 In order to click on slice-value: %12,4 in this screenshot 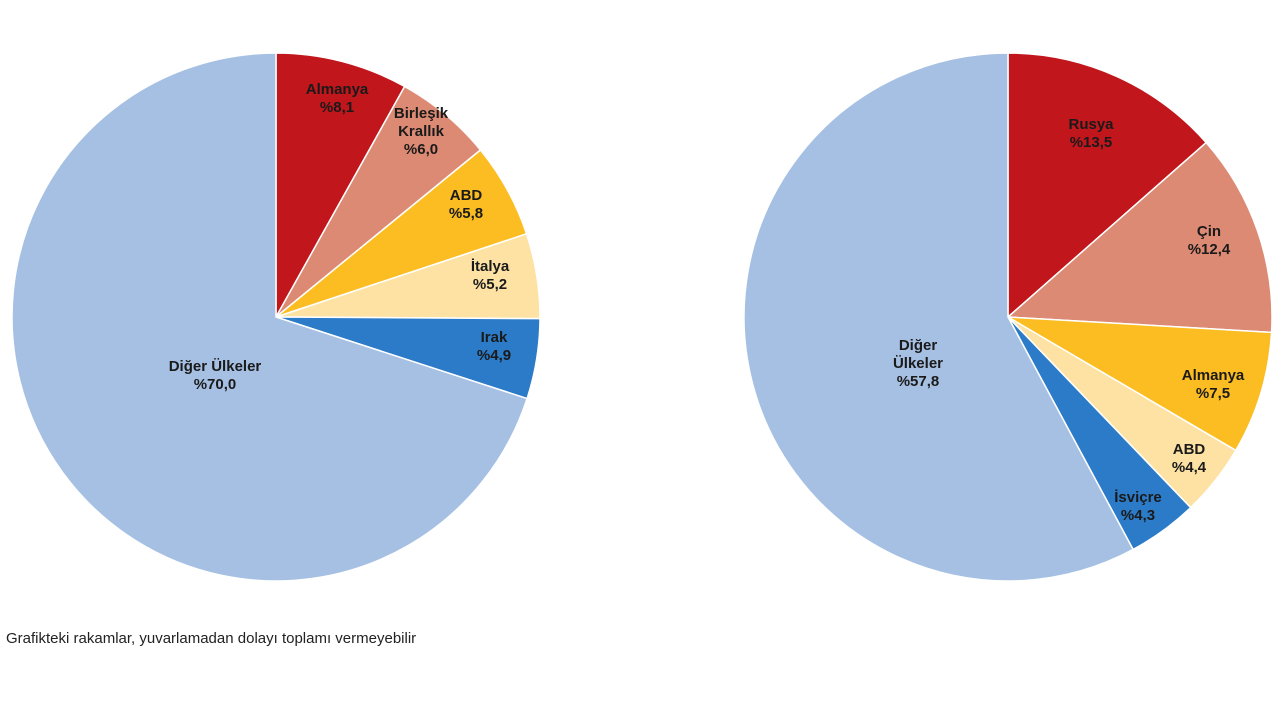, I will do `click(1209, 249)`.